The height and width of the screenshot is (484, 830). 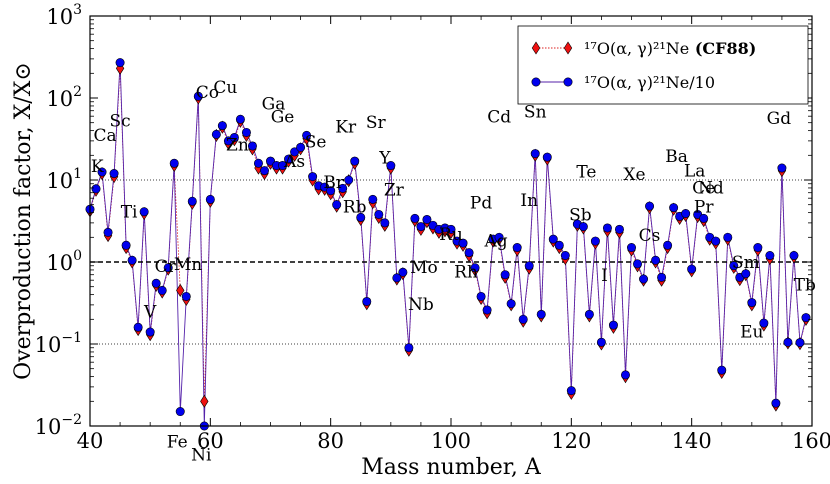 I want to click on element-label-gd: Gd, so click(x=779, y=119).